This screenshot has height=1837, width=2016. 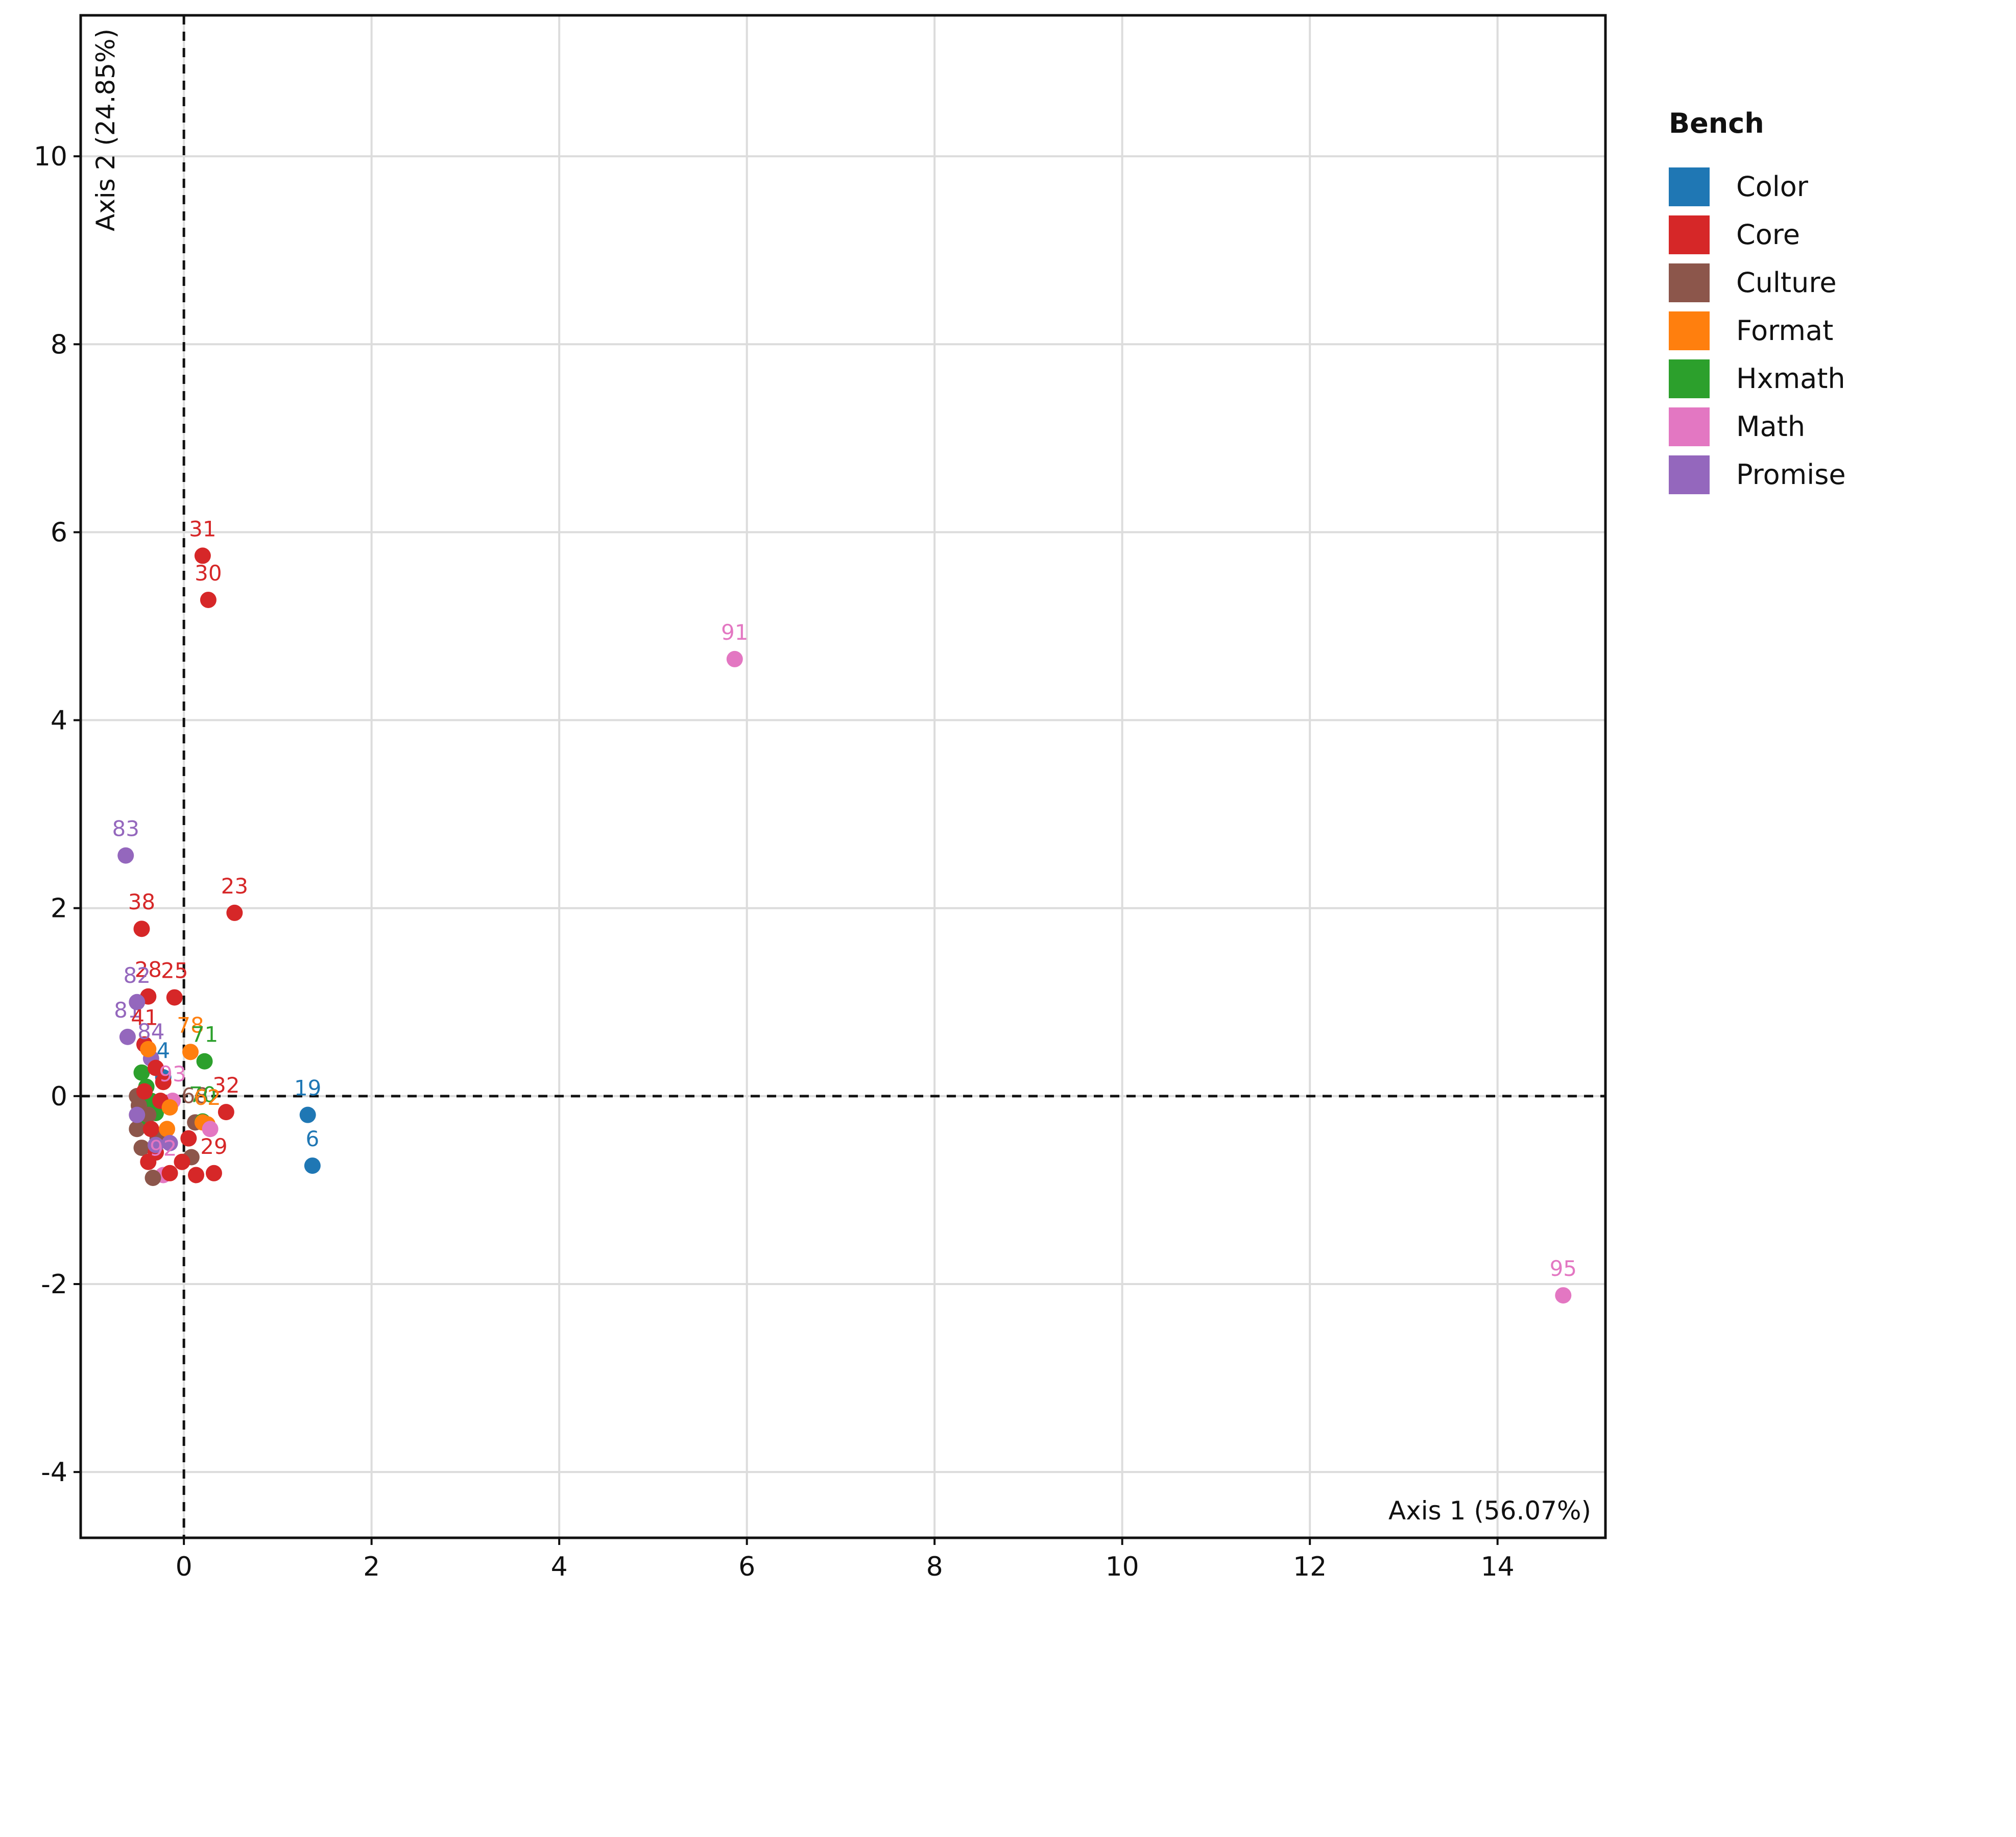 What do you see at coordinates (150, 1031) in the screenshot?
I see `point-label: 84` at bounding box center [150, 1031].